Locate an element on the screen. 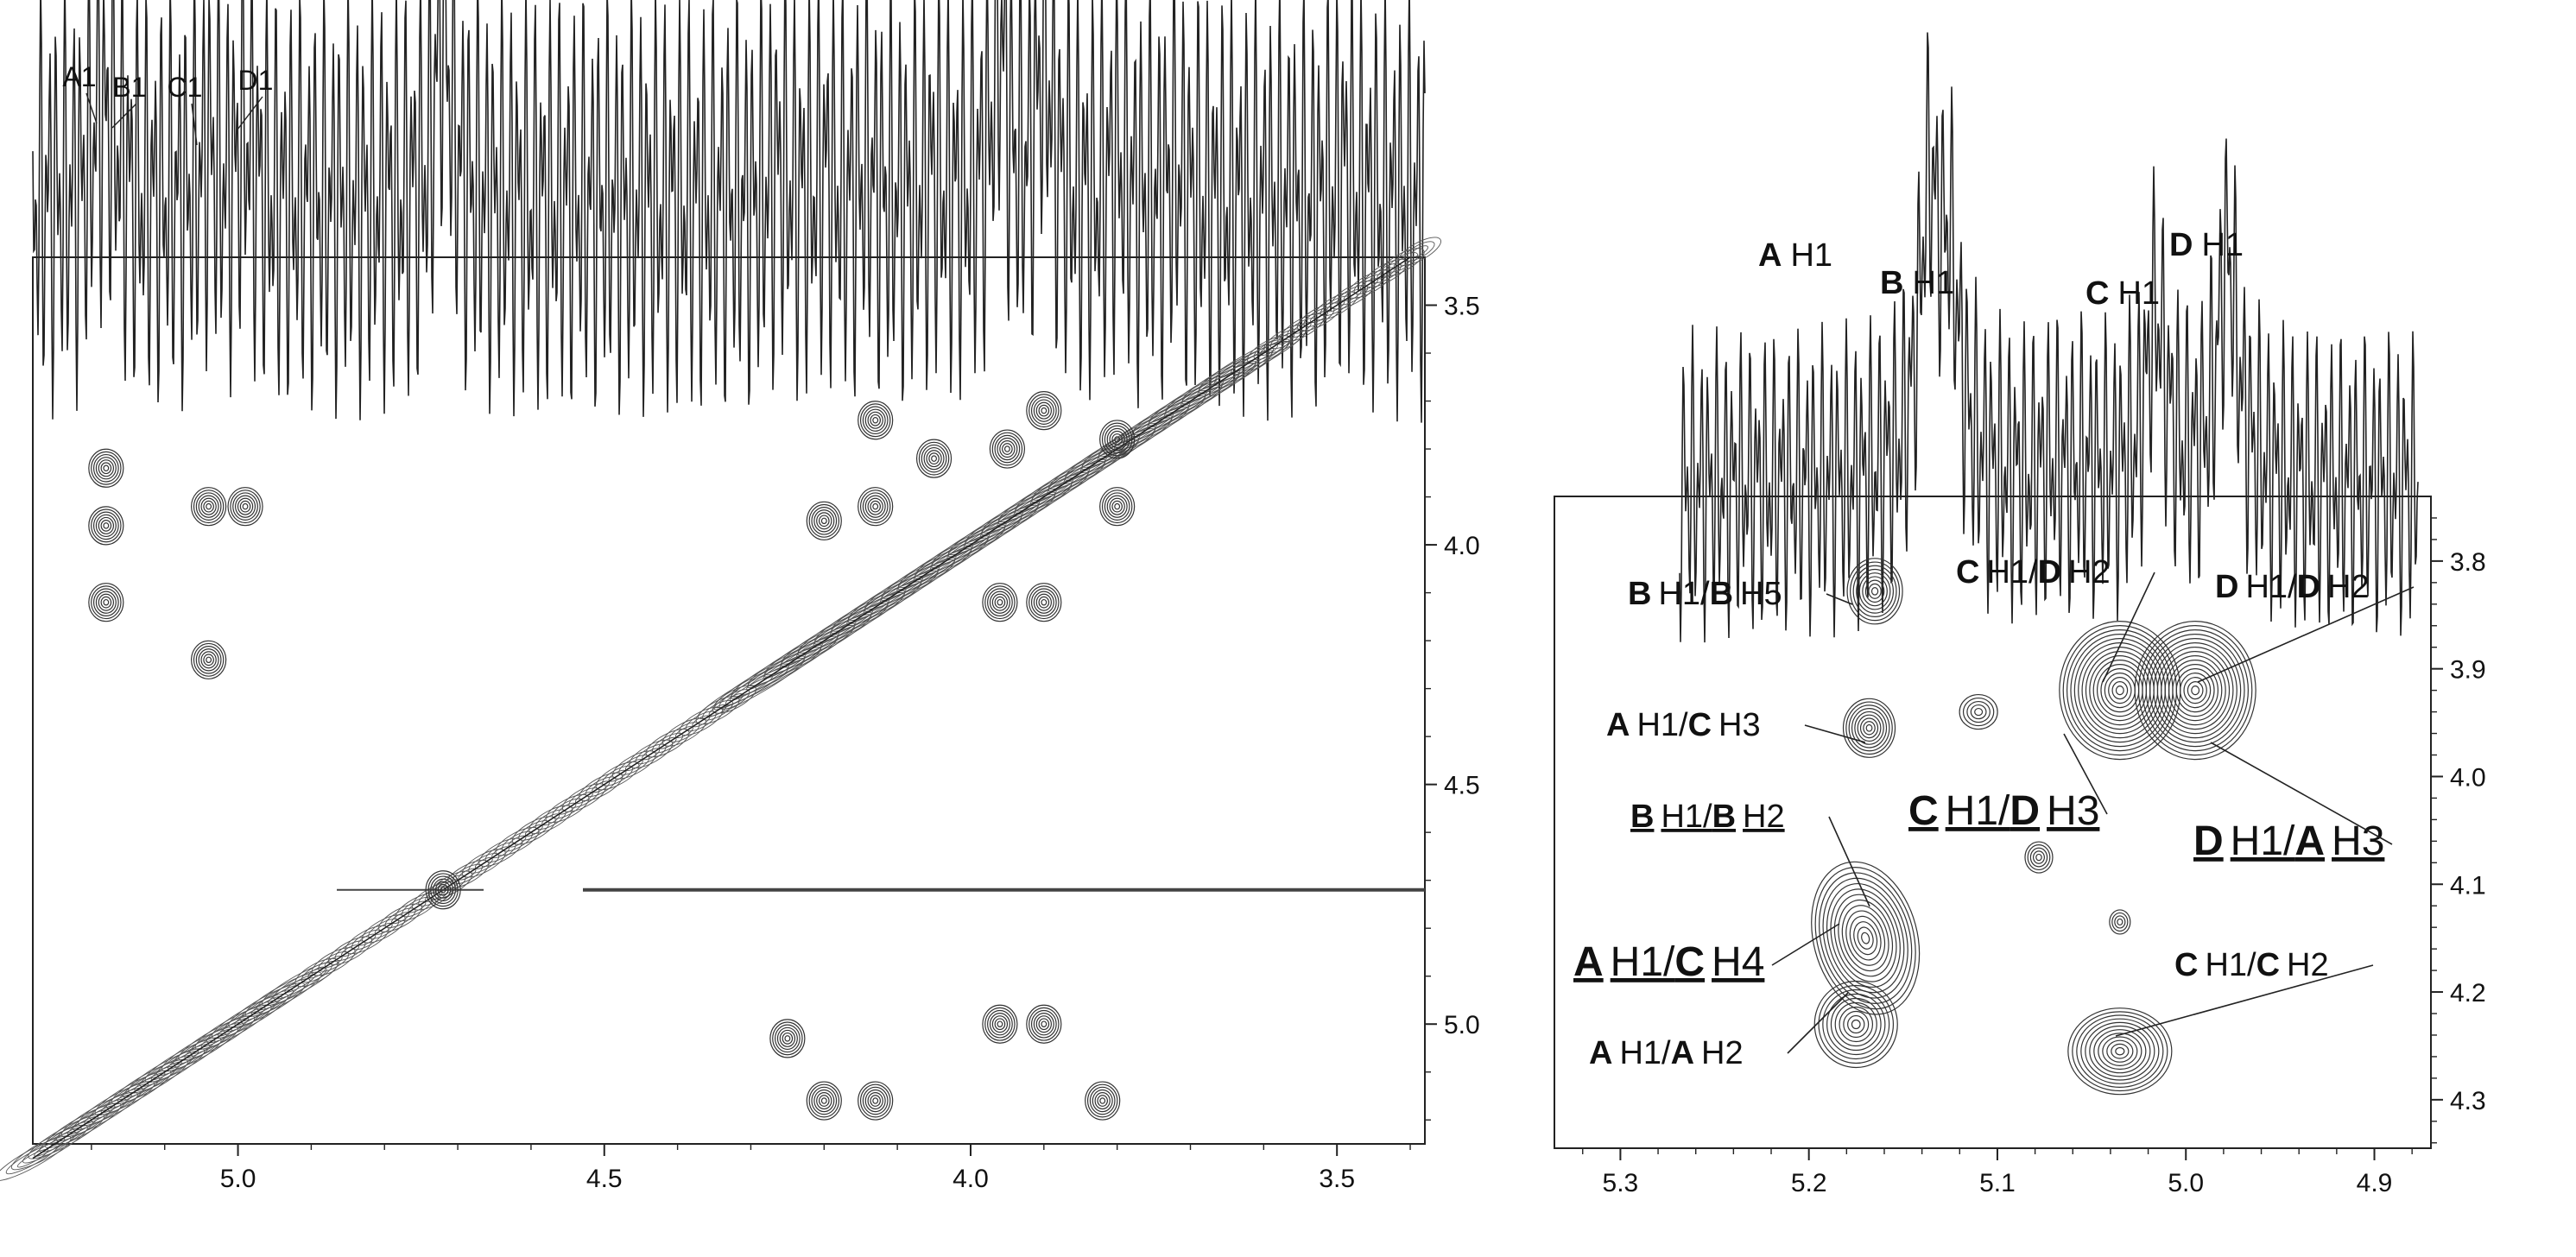 This screenshot has width=2576, height=1257. peak-label-C1: C1 is located at coordinates (185, 87).